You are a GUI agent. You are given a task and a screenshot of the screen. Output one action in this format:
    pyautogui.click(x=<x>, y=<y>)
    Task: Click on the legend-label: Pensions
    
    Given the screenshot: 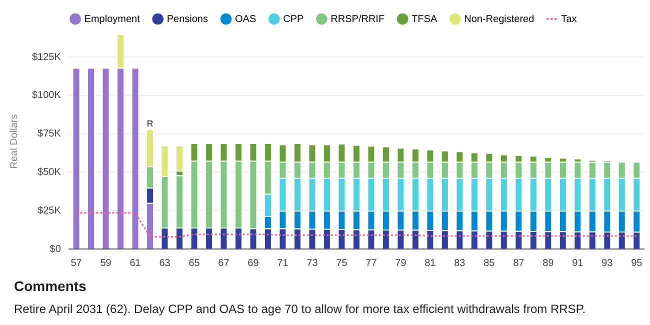 What is the action you would take?
    pyautogui.click(x=187, y=19)
    